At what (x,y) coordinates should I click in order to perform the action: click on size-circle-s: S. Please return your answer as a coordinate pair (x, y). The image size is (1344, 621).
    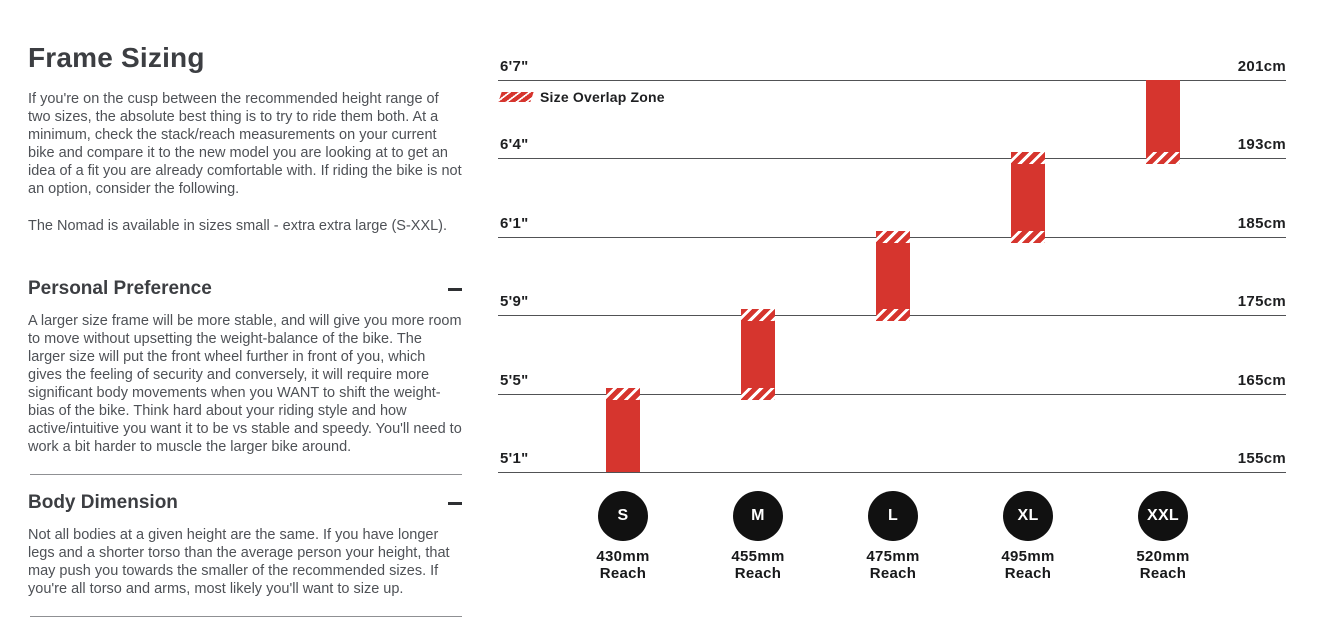
    Looking at the image, I should click on (623, 516).